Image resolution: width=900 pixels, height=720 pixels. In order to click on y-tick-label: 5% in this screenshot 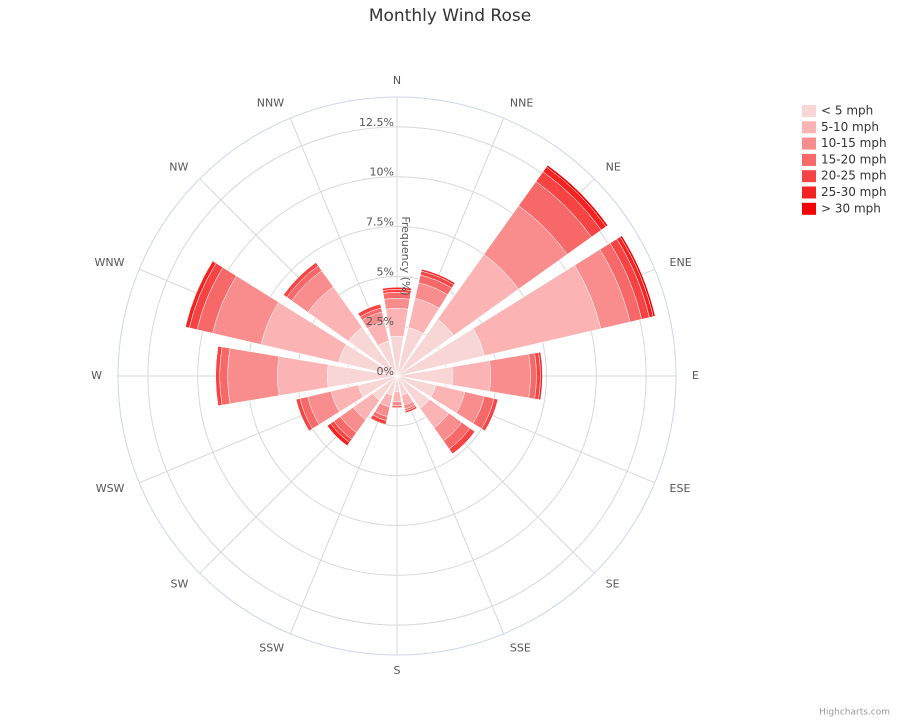, I will do `click(385, 271)`.